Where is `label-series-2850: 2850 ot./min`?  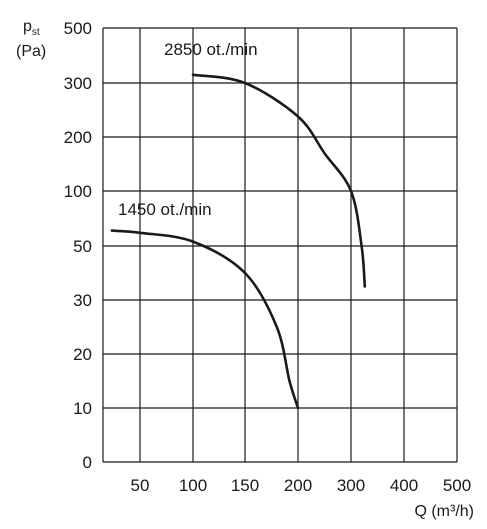
label-series-2850: 2850 ot./min is located at coordinates (211, 49).